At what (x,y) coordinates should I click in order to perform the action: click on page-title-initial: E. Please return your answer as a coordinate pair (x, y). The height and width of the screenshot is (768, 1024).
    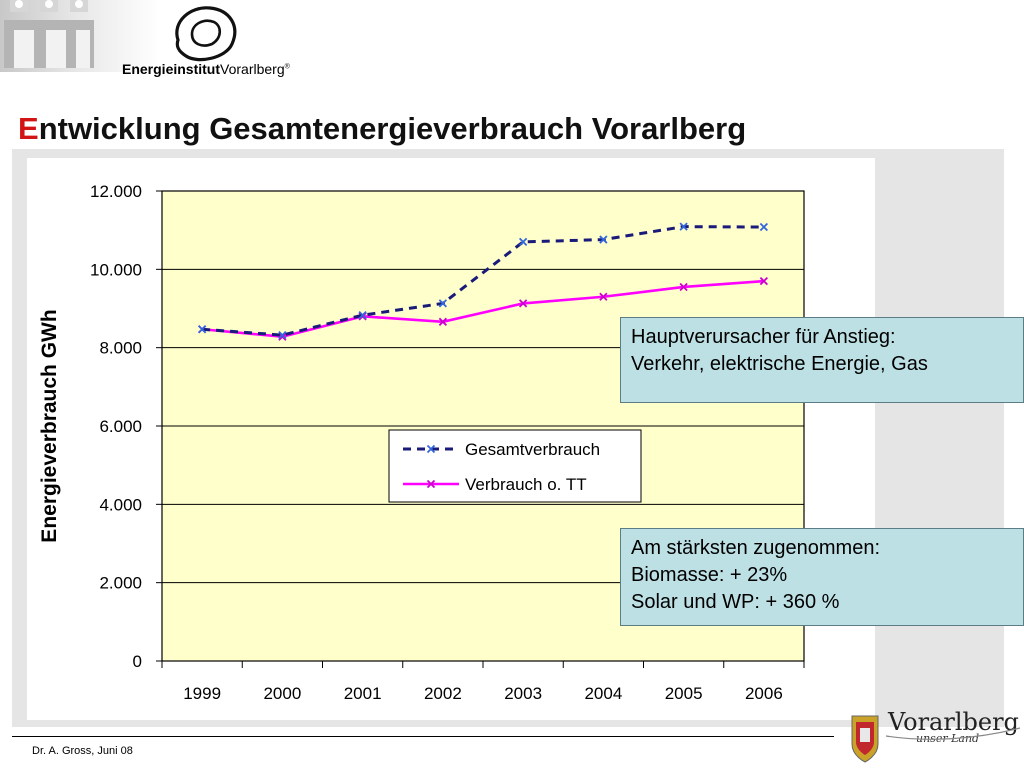
    Looking at the image, I should click on (28, 128).